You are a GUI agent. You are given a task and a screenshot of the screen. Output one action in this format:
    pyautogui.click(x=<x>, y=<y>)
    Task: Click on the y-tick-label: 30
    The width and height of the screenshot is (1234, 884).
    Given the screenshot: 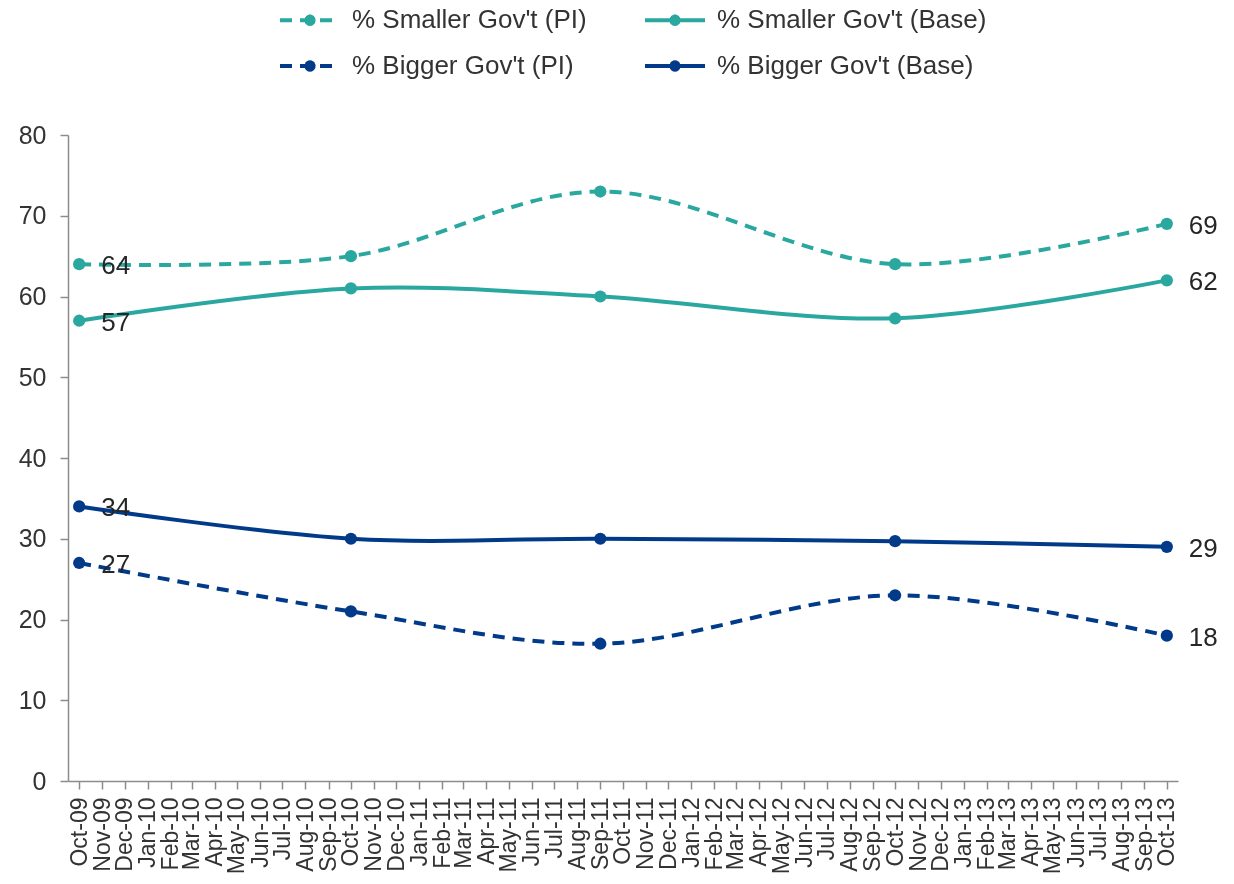 What is the action you would take?
    pyautogui.click(x=32, y=538)
    